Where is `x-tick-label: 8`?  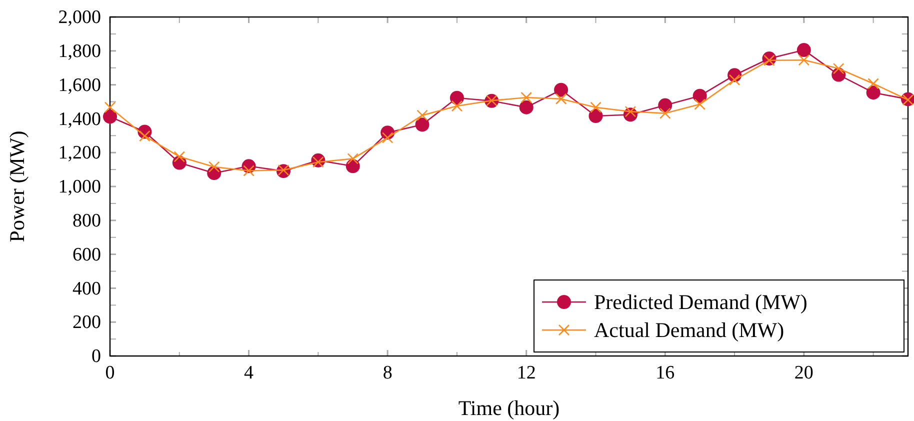
x-tick-label: 8 is located at coordinates (387, 373).